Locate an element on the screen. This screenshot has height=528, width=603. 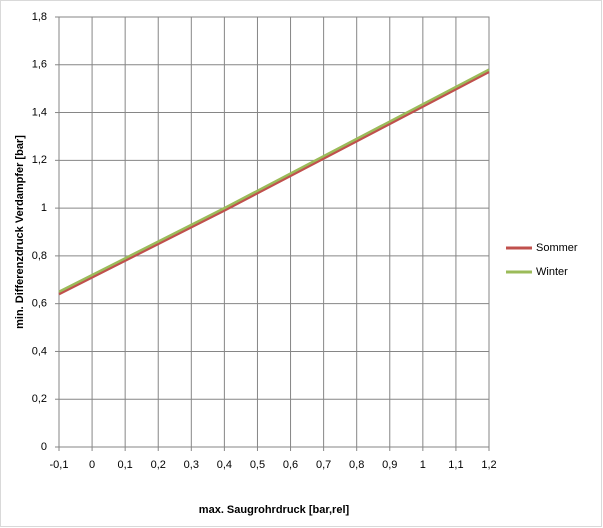
y-tick-label: 1,4 is located at coordinates (39, 112).